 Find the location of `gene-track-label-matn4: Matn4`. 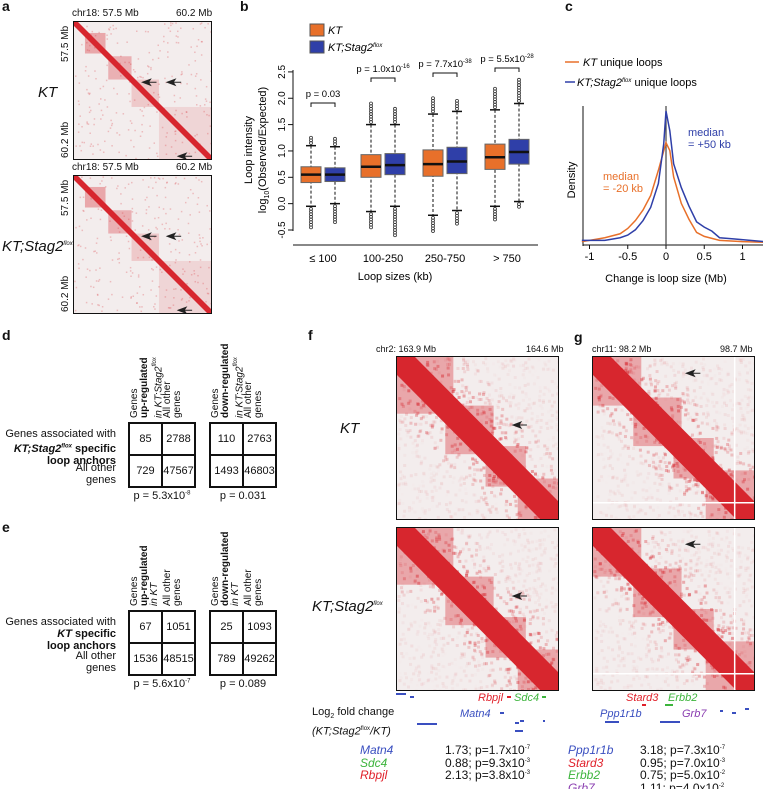

gene-track-label-matn4: Matn4 is located at coordinates (475, 714).